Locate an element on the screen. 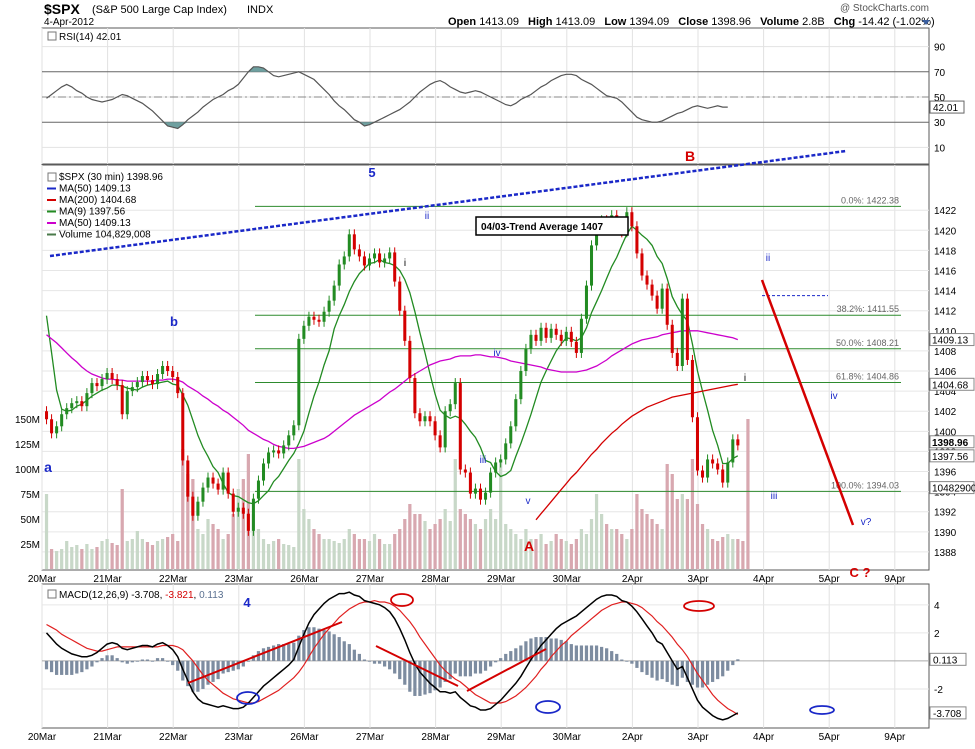 The width and height of the screenshot is (975, 749). rsi-legend: RSI(14) 42.01 is located at coordinates (84, 37).